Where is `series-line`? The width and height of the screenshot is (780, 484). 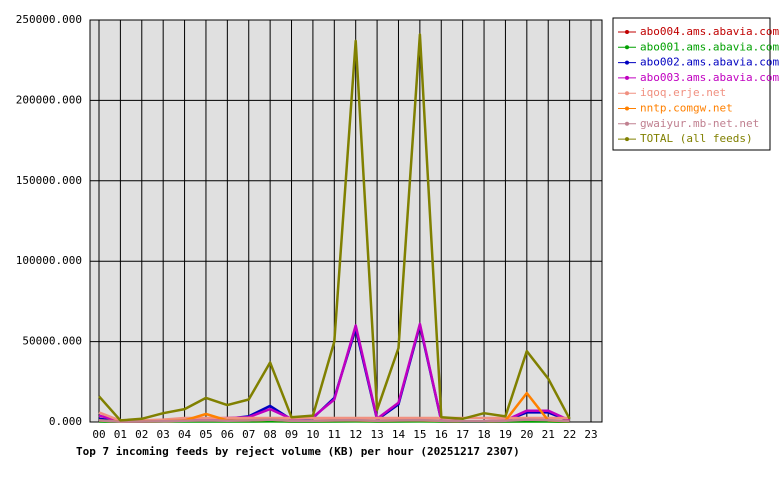
series-line is located at coordinates (334, 421).